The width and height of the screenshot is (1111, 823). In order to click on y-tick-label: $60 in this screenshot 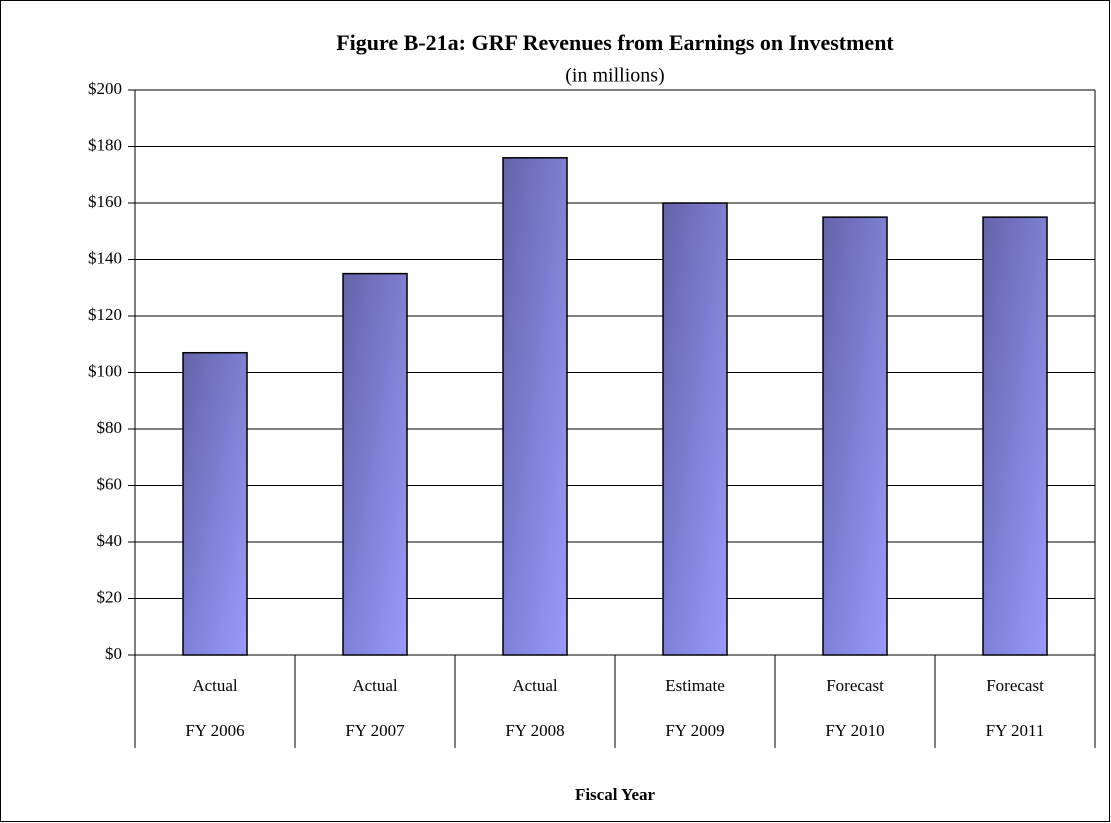, I will do `click(110, 483)`.